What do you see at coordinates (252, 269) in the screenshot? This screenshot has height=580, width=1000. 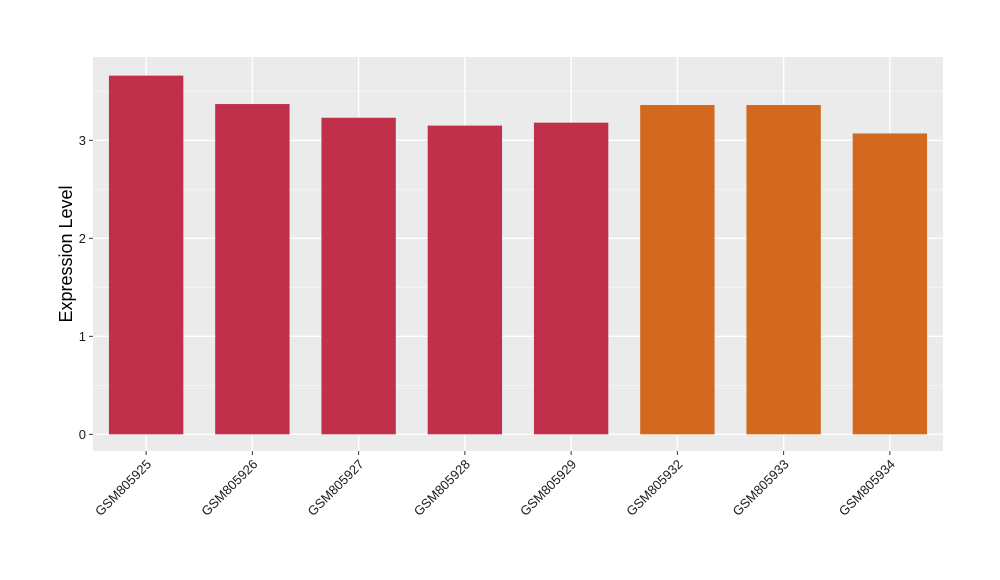 I see `bar-GSM805926` at bounding box center [252, 269].